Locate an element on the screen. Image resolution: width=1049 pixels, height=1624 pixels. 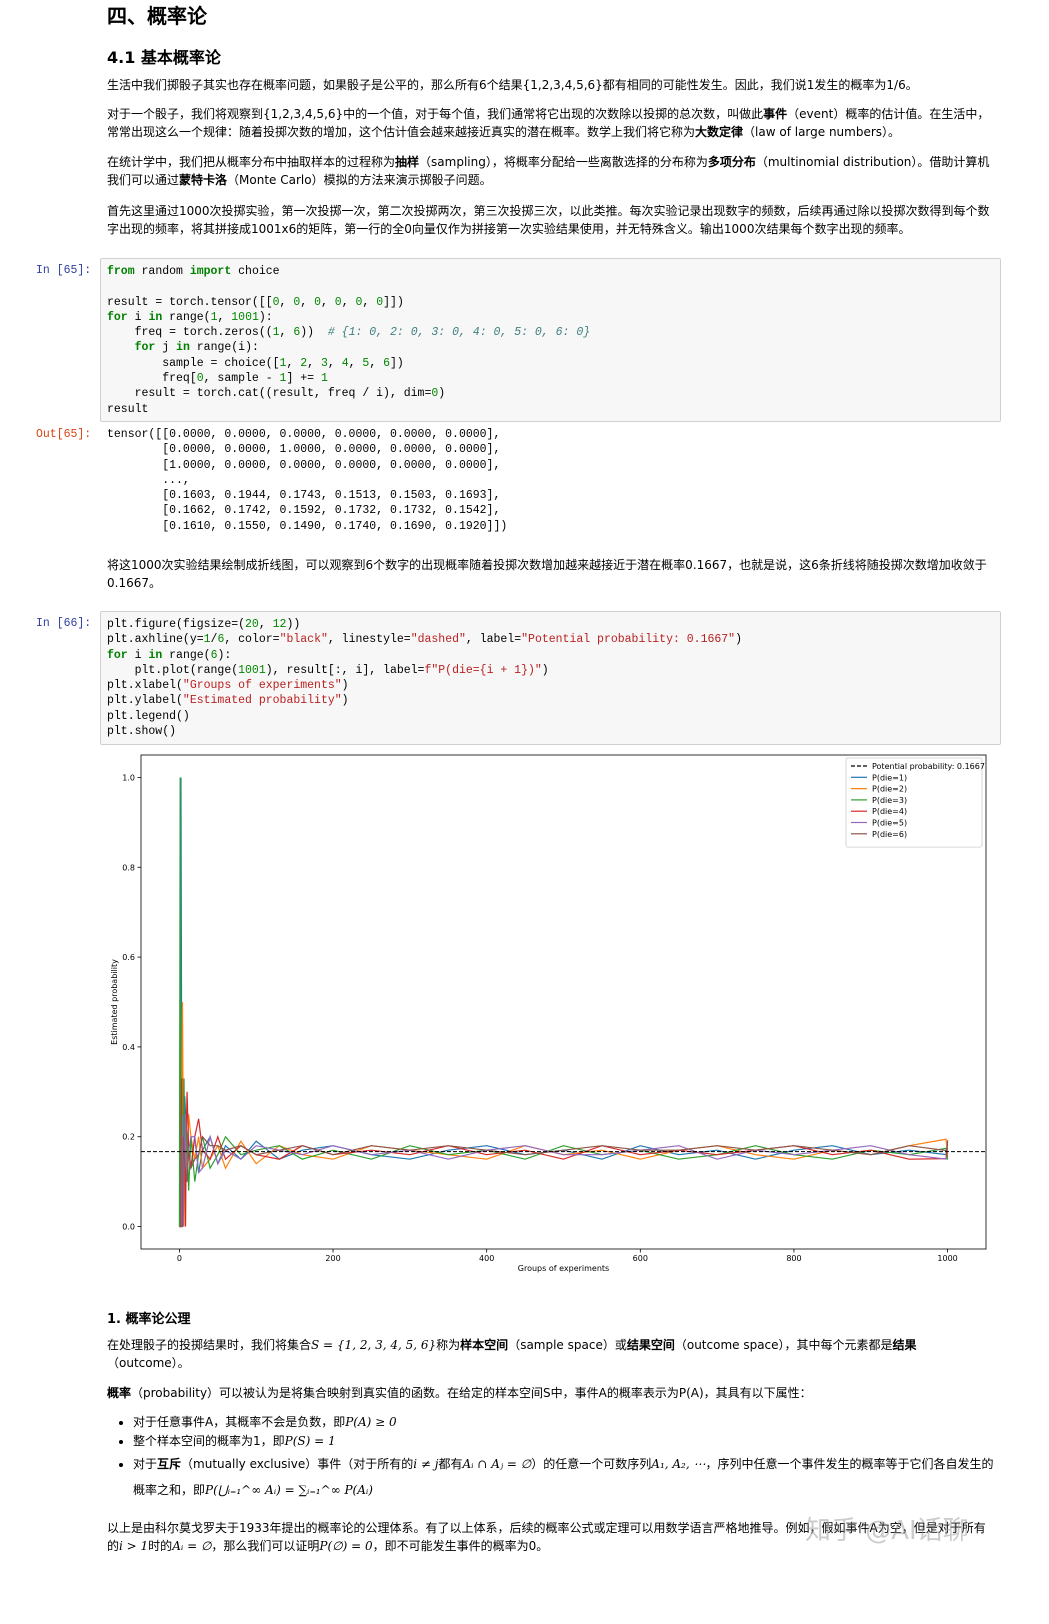
bold-run: 结果 is located at coordinates (904, 1345).